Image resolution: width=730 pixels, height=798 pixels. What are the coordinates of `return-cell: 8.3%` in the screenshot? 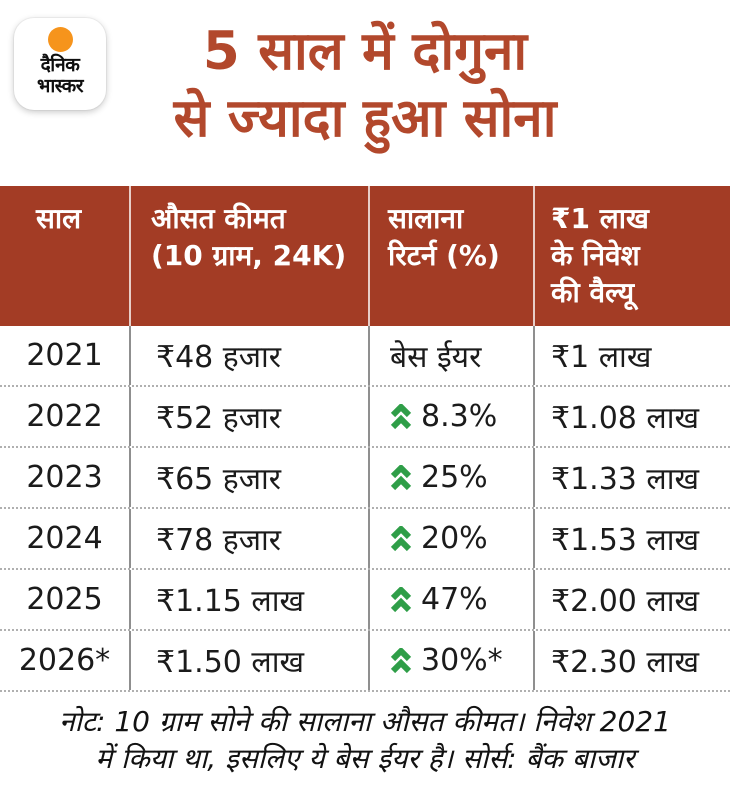 It's located at (450, 416).